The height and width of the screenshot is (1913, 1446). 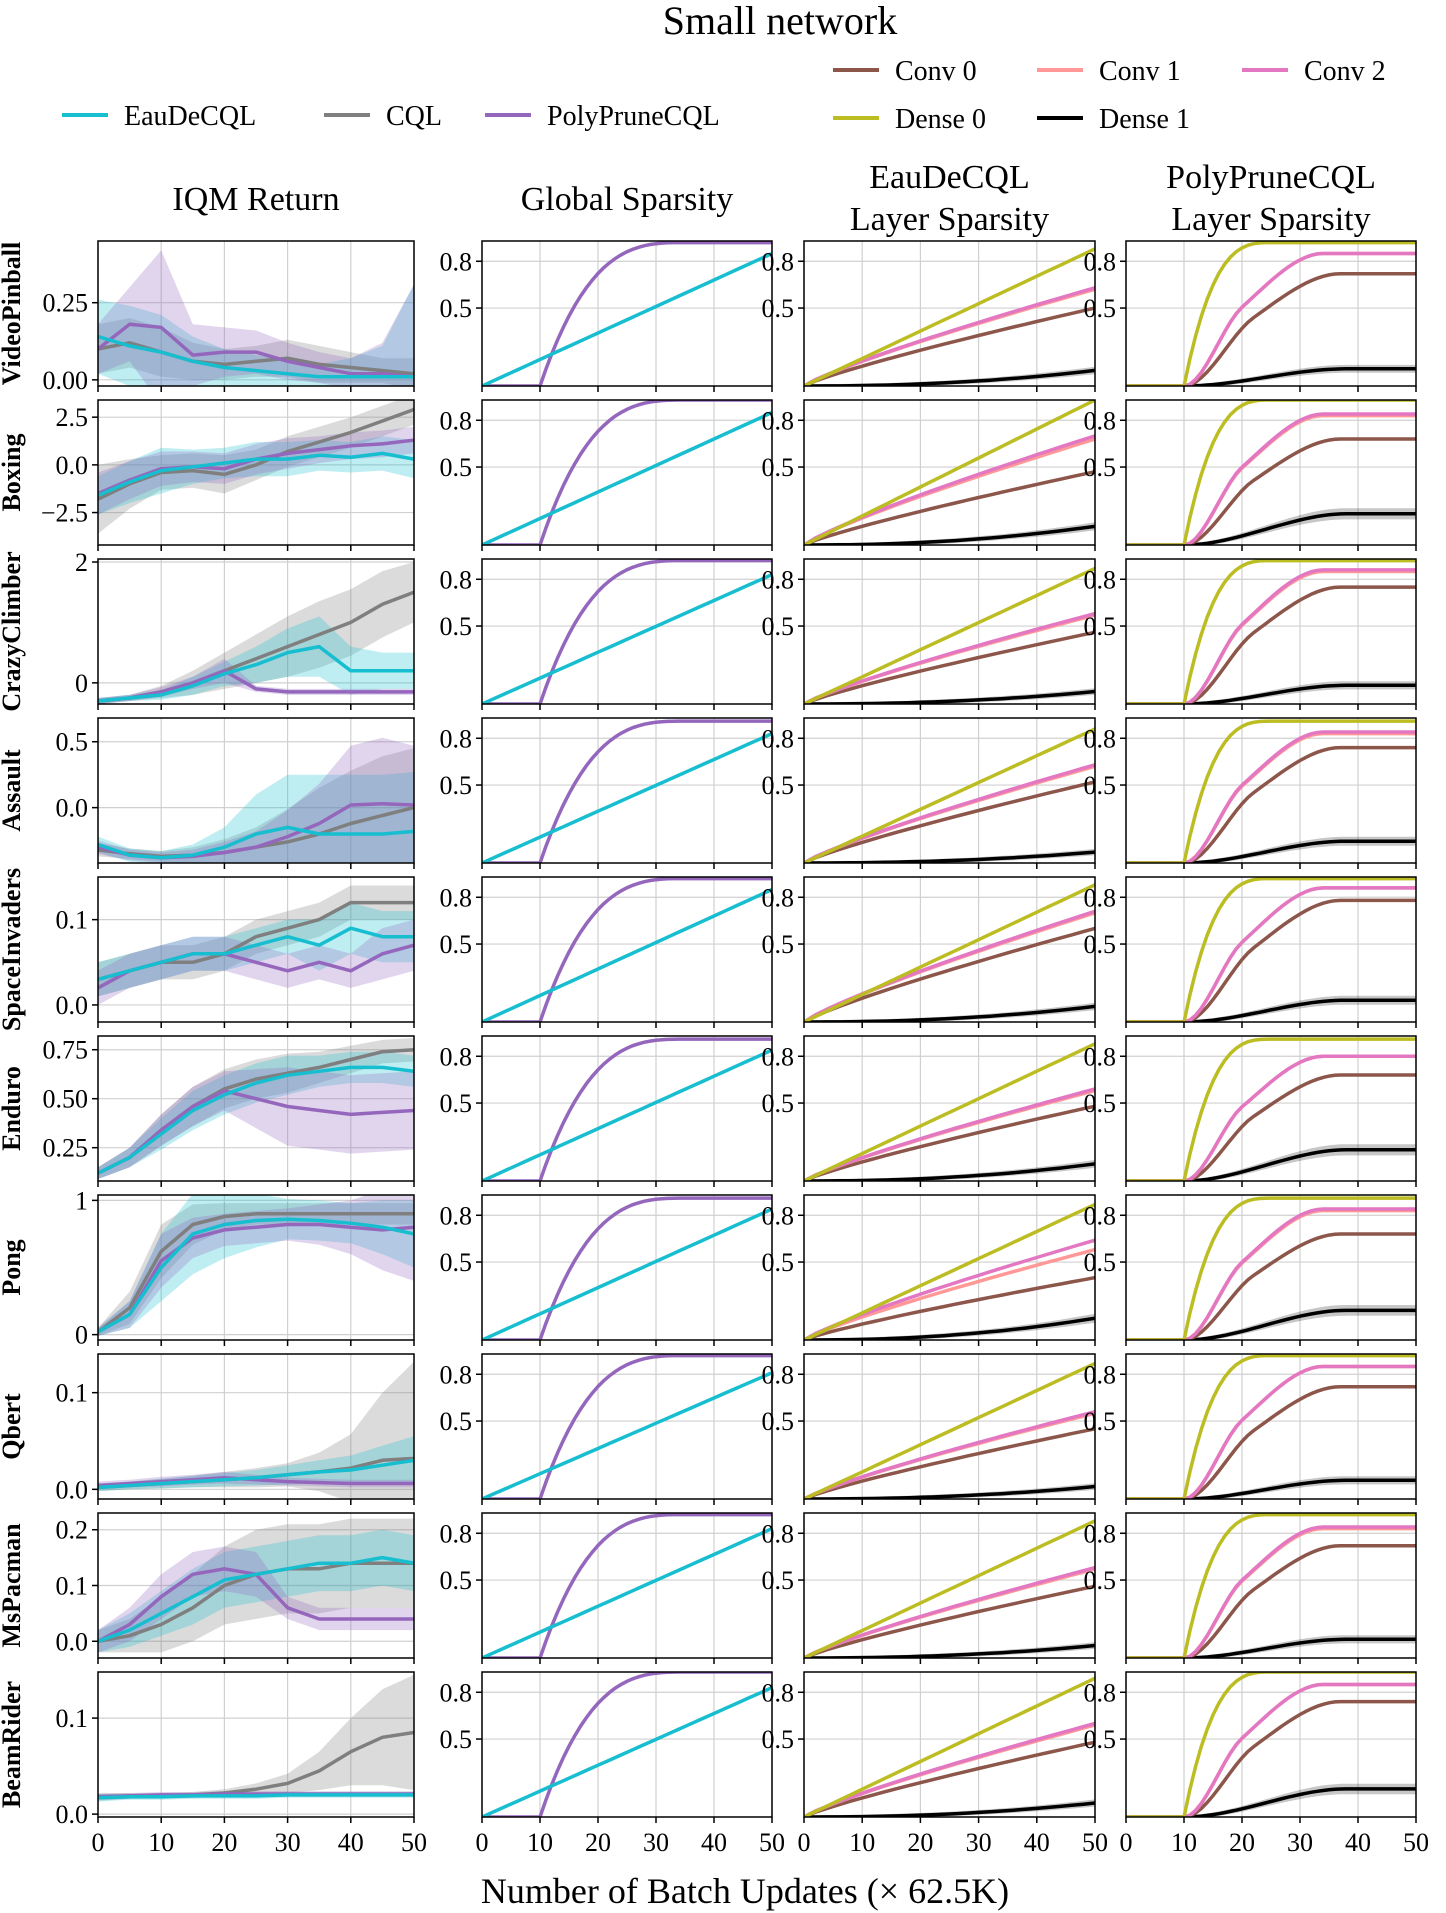 What do you see at coordinates (13, 631) in the screenshot?
I see `row-label-crazyclimber: CrazyClimber` at bounding box center [13, 631].